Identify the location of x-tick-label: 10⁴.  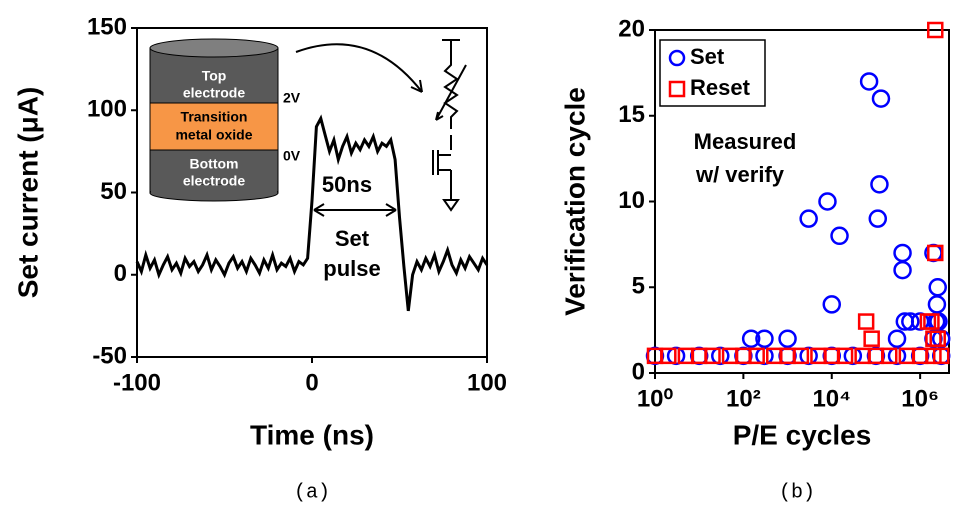
(831, 398).